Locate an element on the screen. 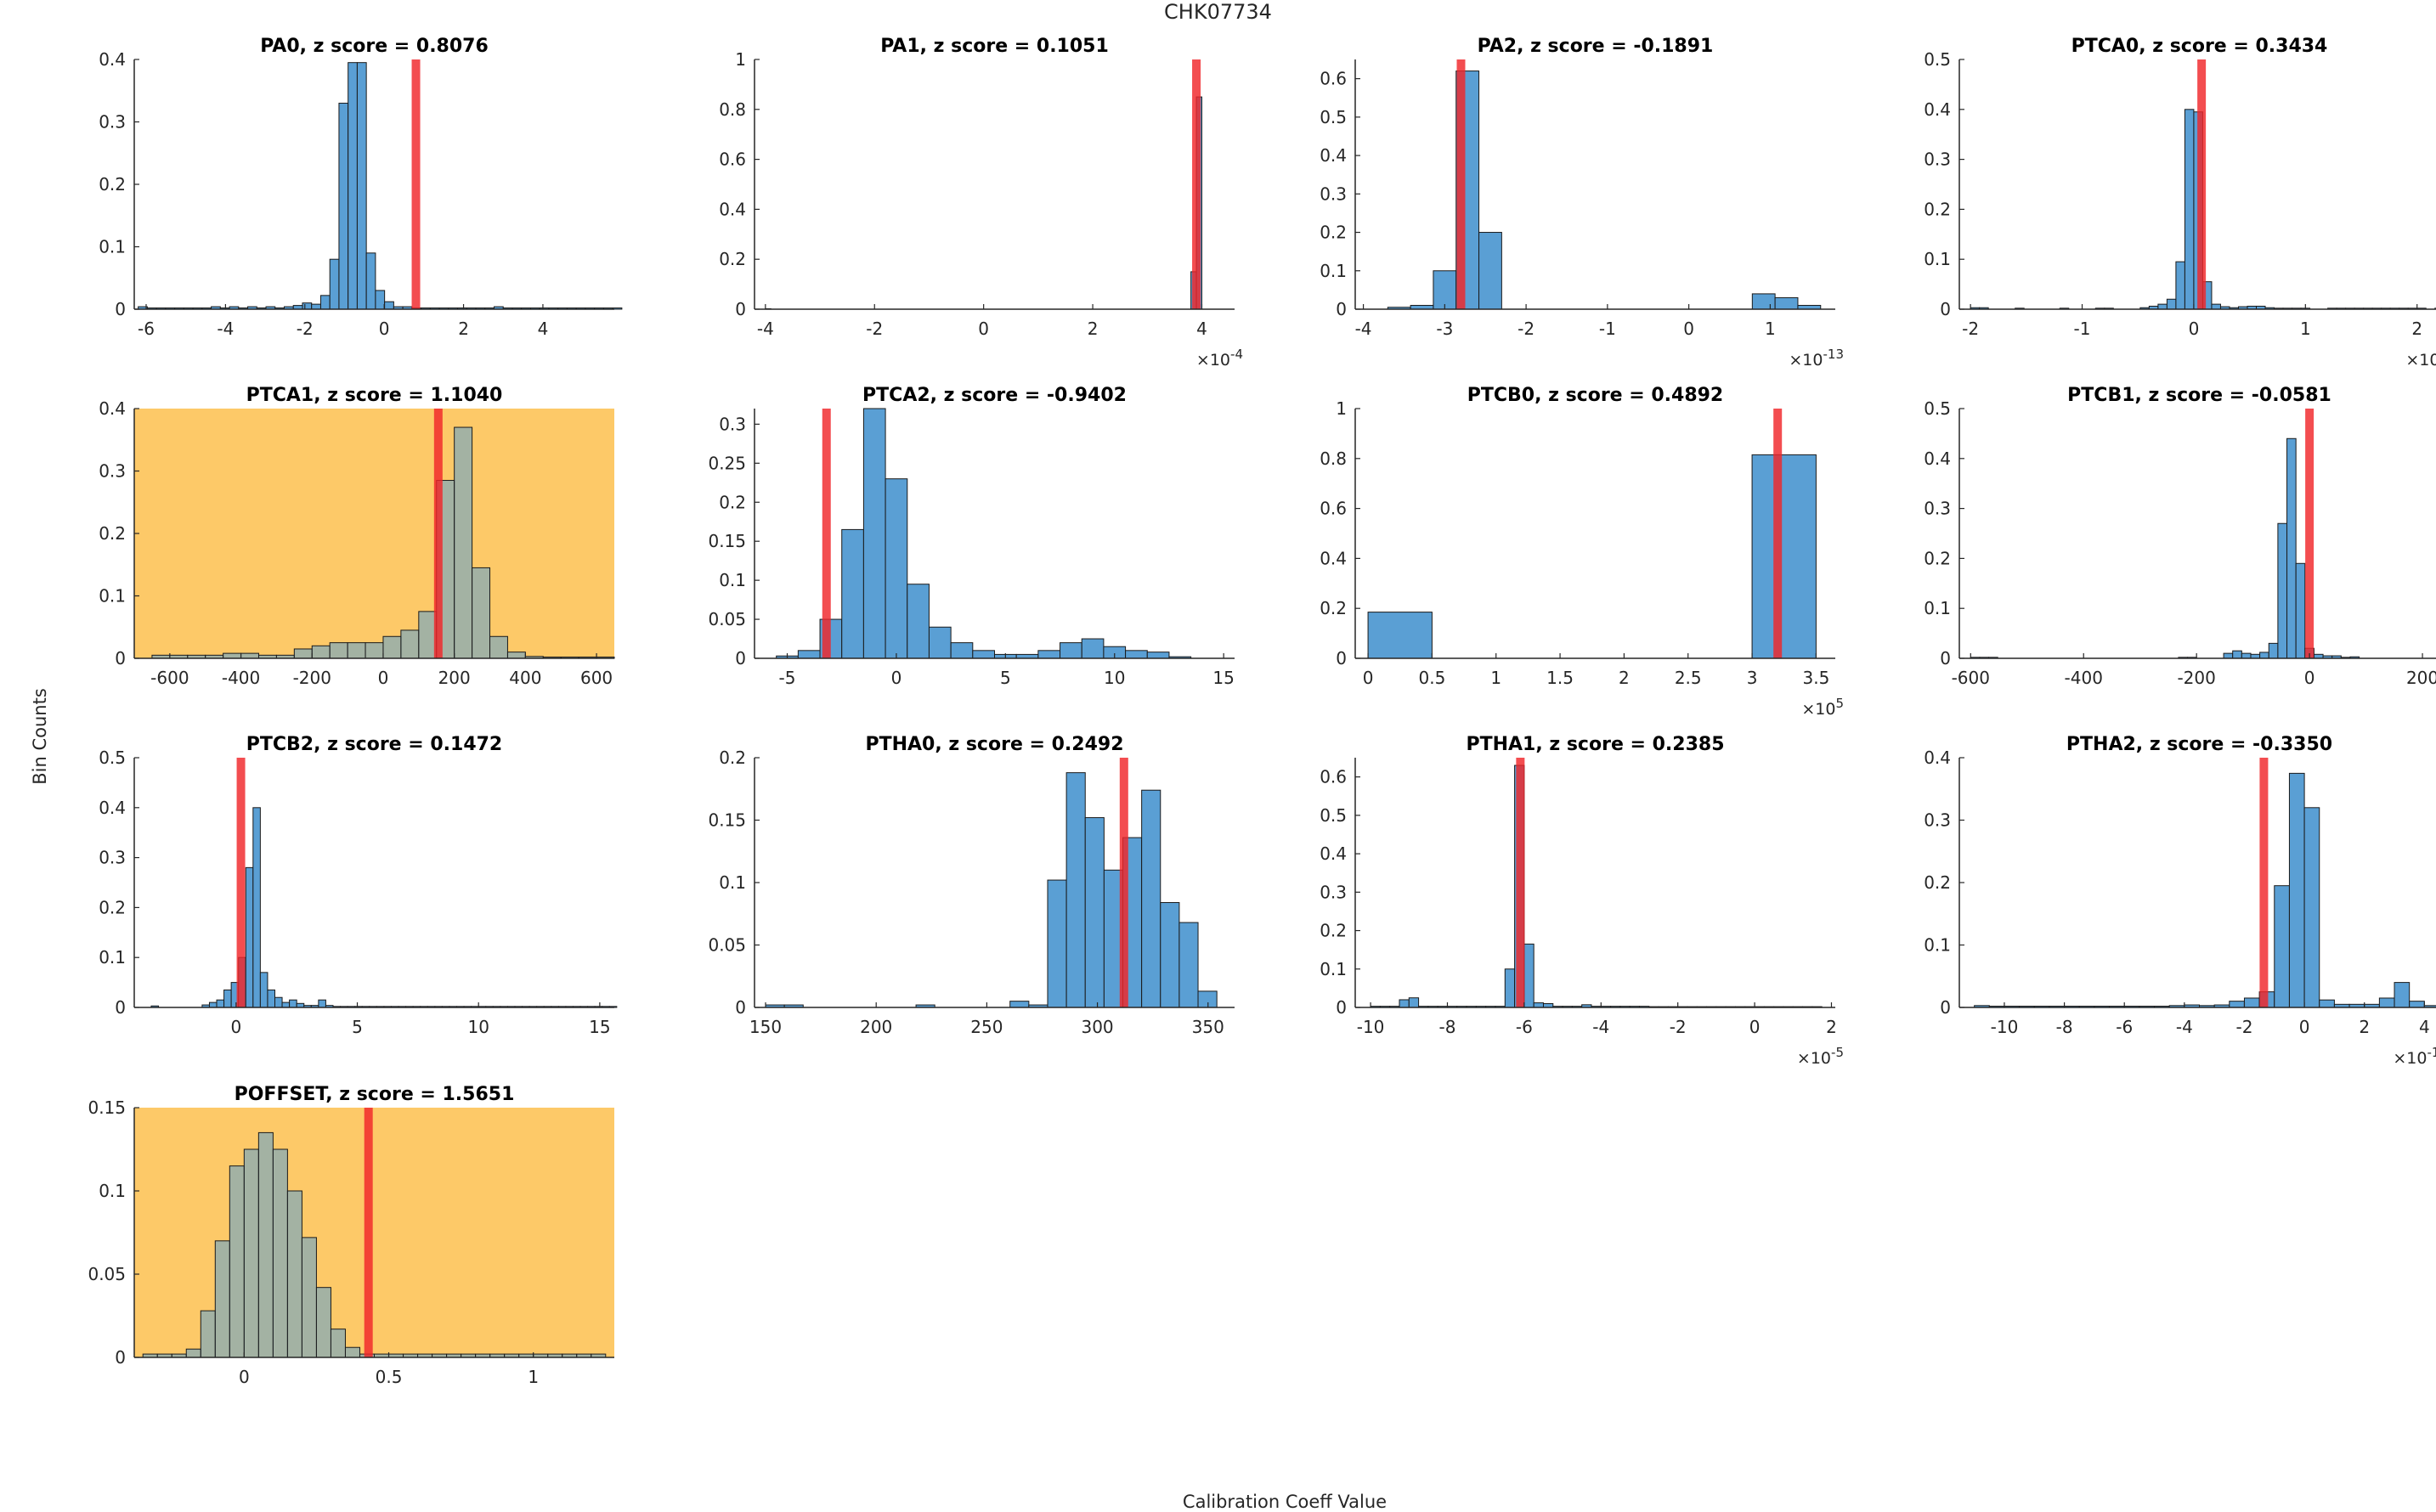 This screenshot has width=2436, height=1512. y-tick-label: 0.8 is located at coordinates (1333, 459).